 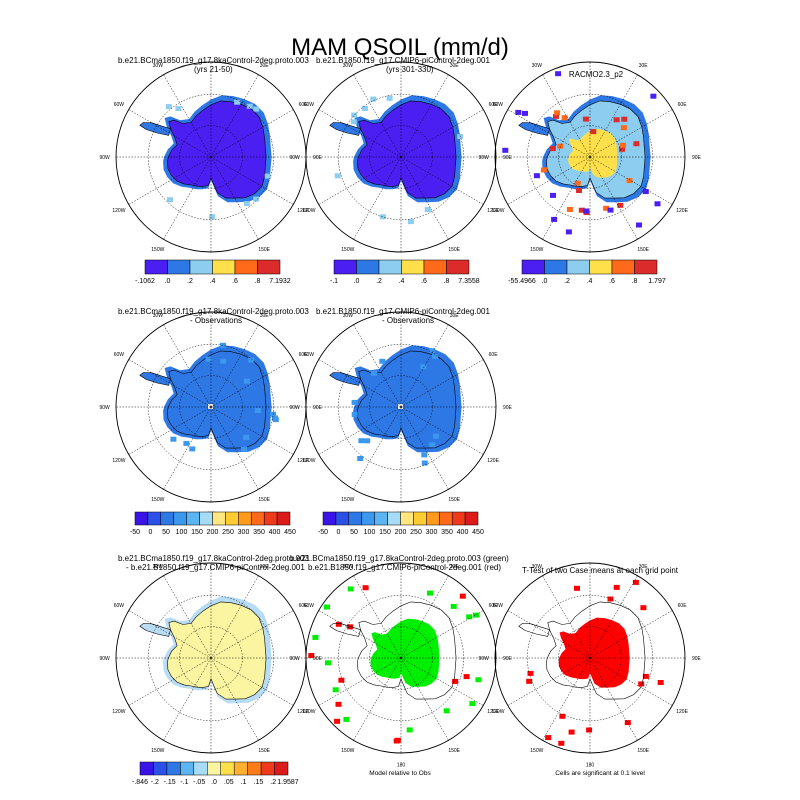 I want to click on colorbar-label: 150, so click(x=385, y=532).